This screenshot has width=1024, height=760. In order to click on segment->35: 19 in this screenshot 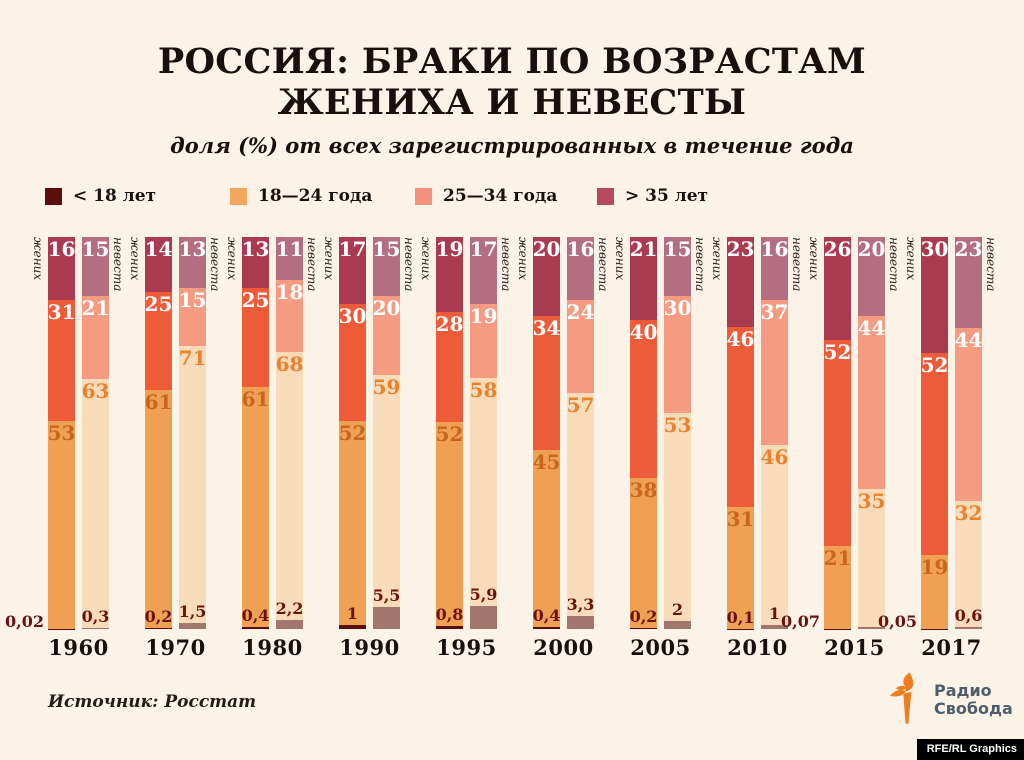, I will do `click(449, 274)`.